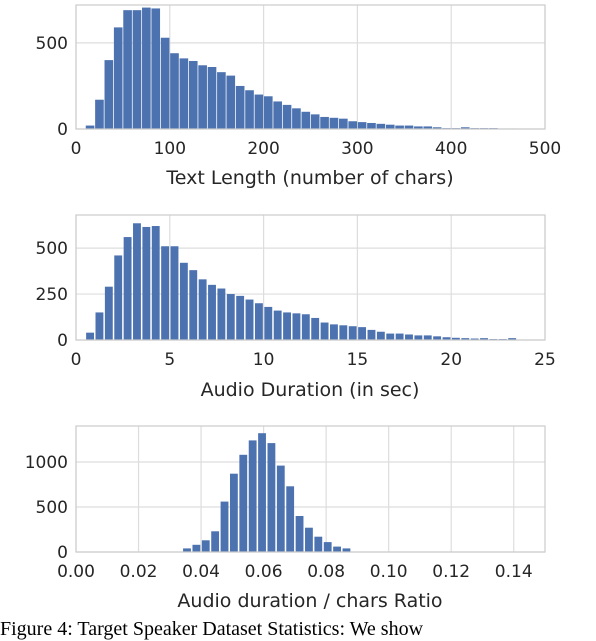 The image size is (596, 641). Describe the element at coordinates (309, 178) in the screenshot. I see `text-length-x-axis-label: Text Length (number of chars)` at that location.